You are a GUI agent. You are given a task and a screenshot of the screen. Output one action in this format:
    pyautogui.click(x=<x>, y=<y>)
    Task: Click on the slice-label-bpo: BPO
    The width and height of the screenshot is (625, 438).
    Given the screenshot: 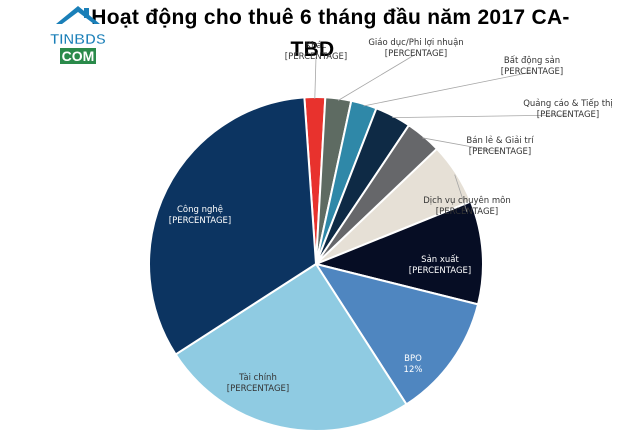 What is the action you would take?
    pyautogui.click(x=413, y=359)
    